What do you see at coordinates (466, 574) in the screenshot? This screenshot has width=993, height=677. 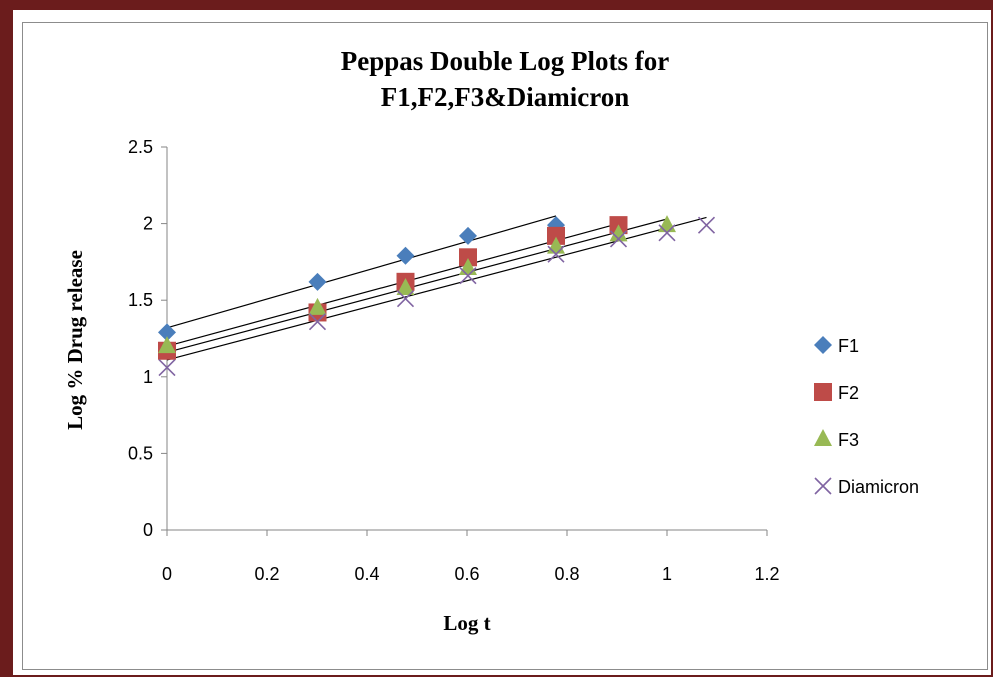 I see `x-tick-label: 0.6` at bounding box center [466, 574].